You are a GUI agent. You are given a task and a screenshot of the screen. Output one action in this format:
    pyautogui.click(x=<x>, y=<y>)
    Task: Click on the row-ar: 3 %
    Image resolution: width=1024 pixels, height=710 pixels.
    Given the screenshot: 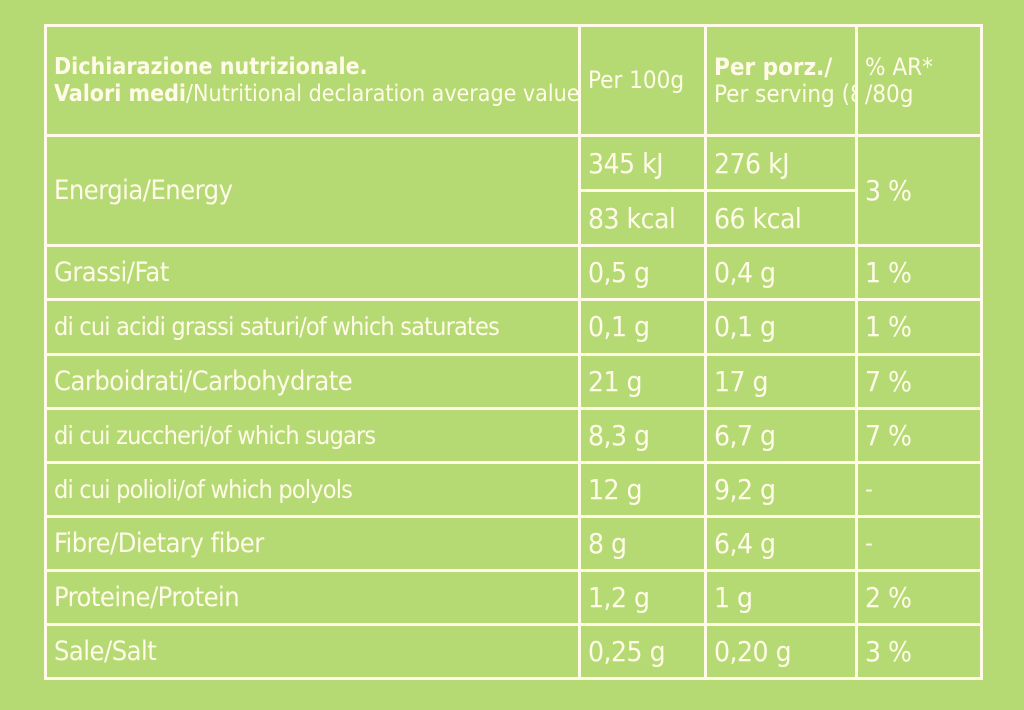 What is the action you would take?
    pyautogui.click(x=919, y=651)
    